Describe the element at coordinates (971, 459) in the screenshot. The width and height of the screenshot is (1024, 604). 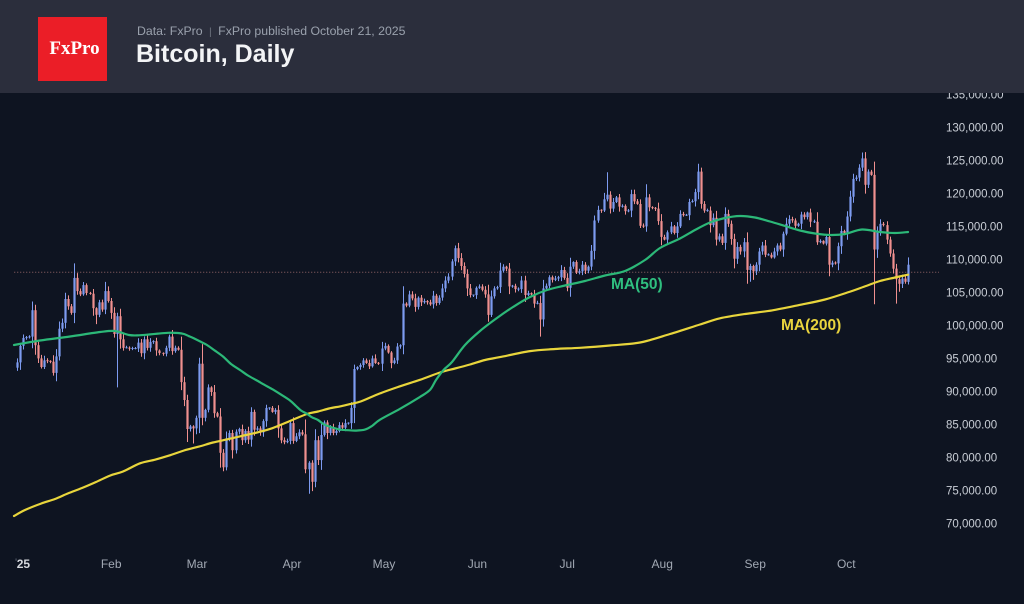
I see `svg-text: 80,000.00` at that location.